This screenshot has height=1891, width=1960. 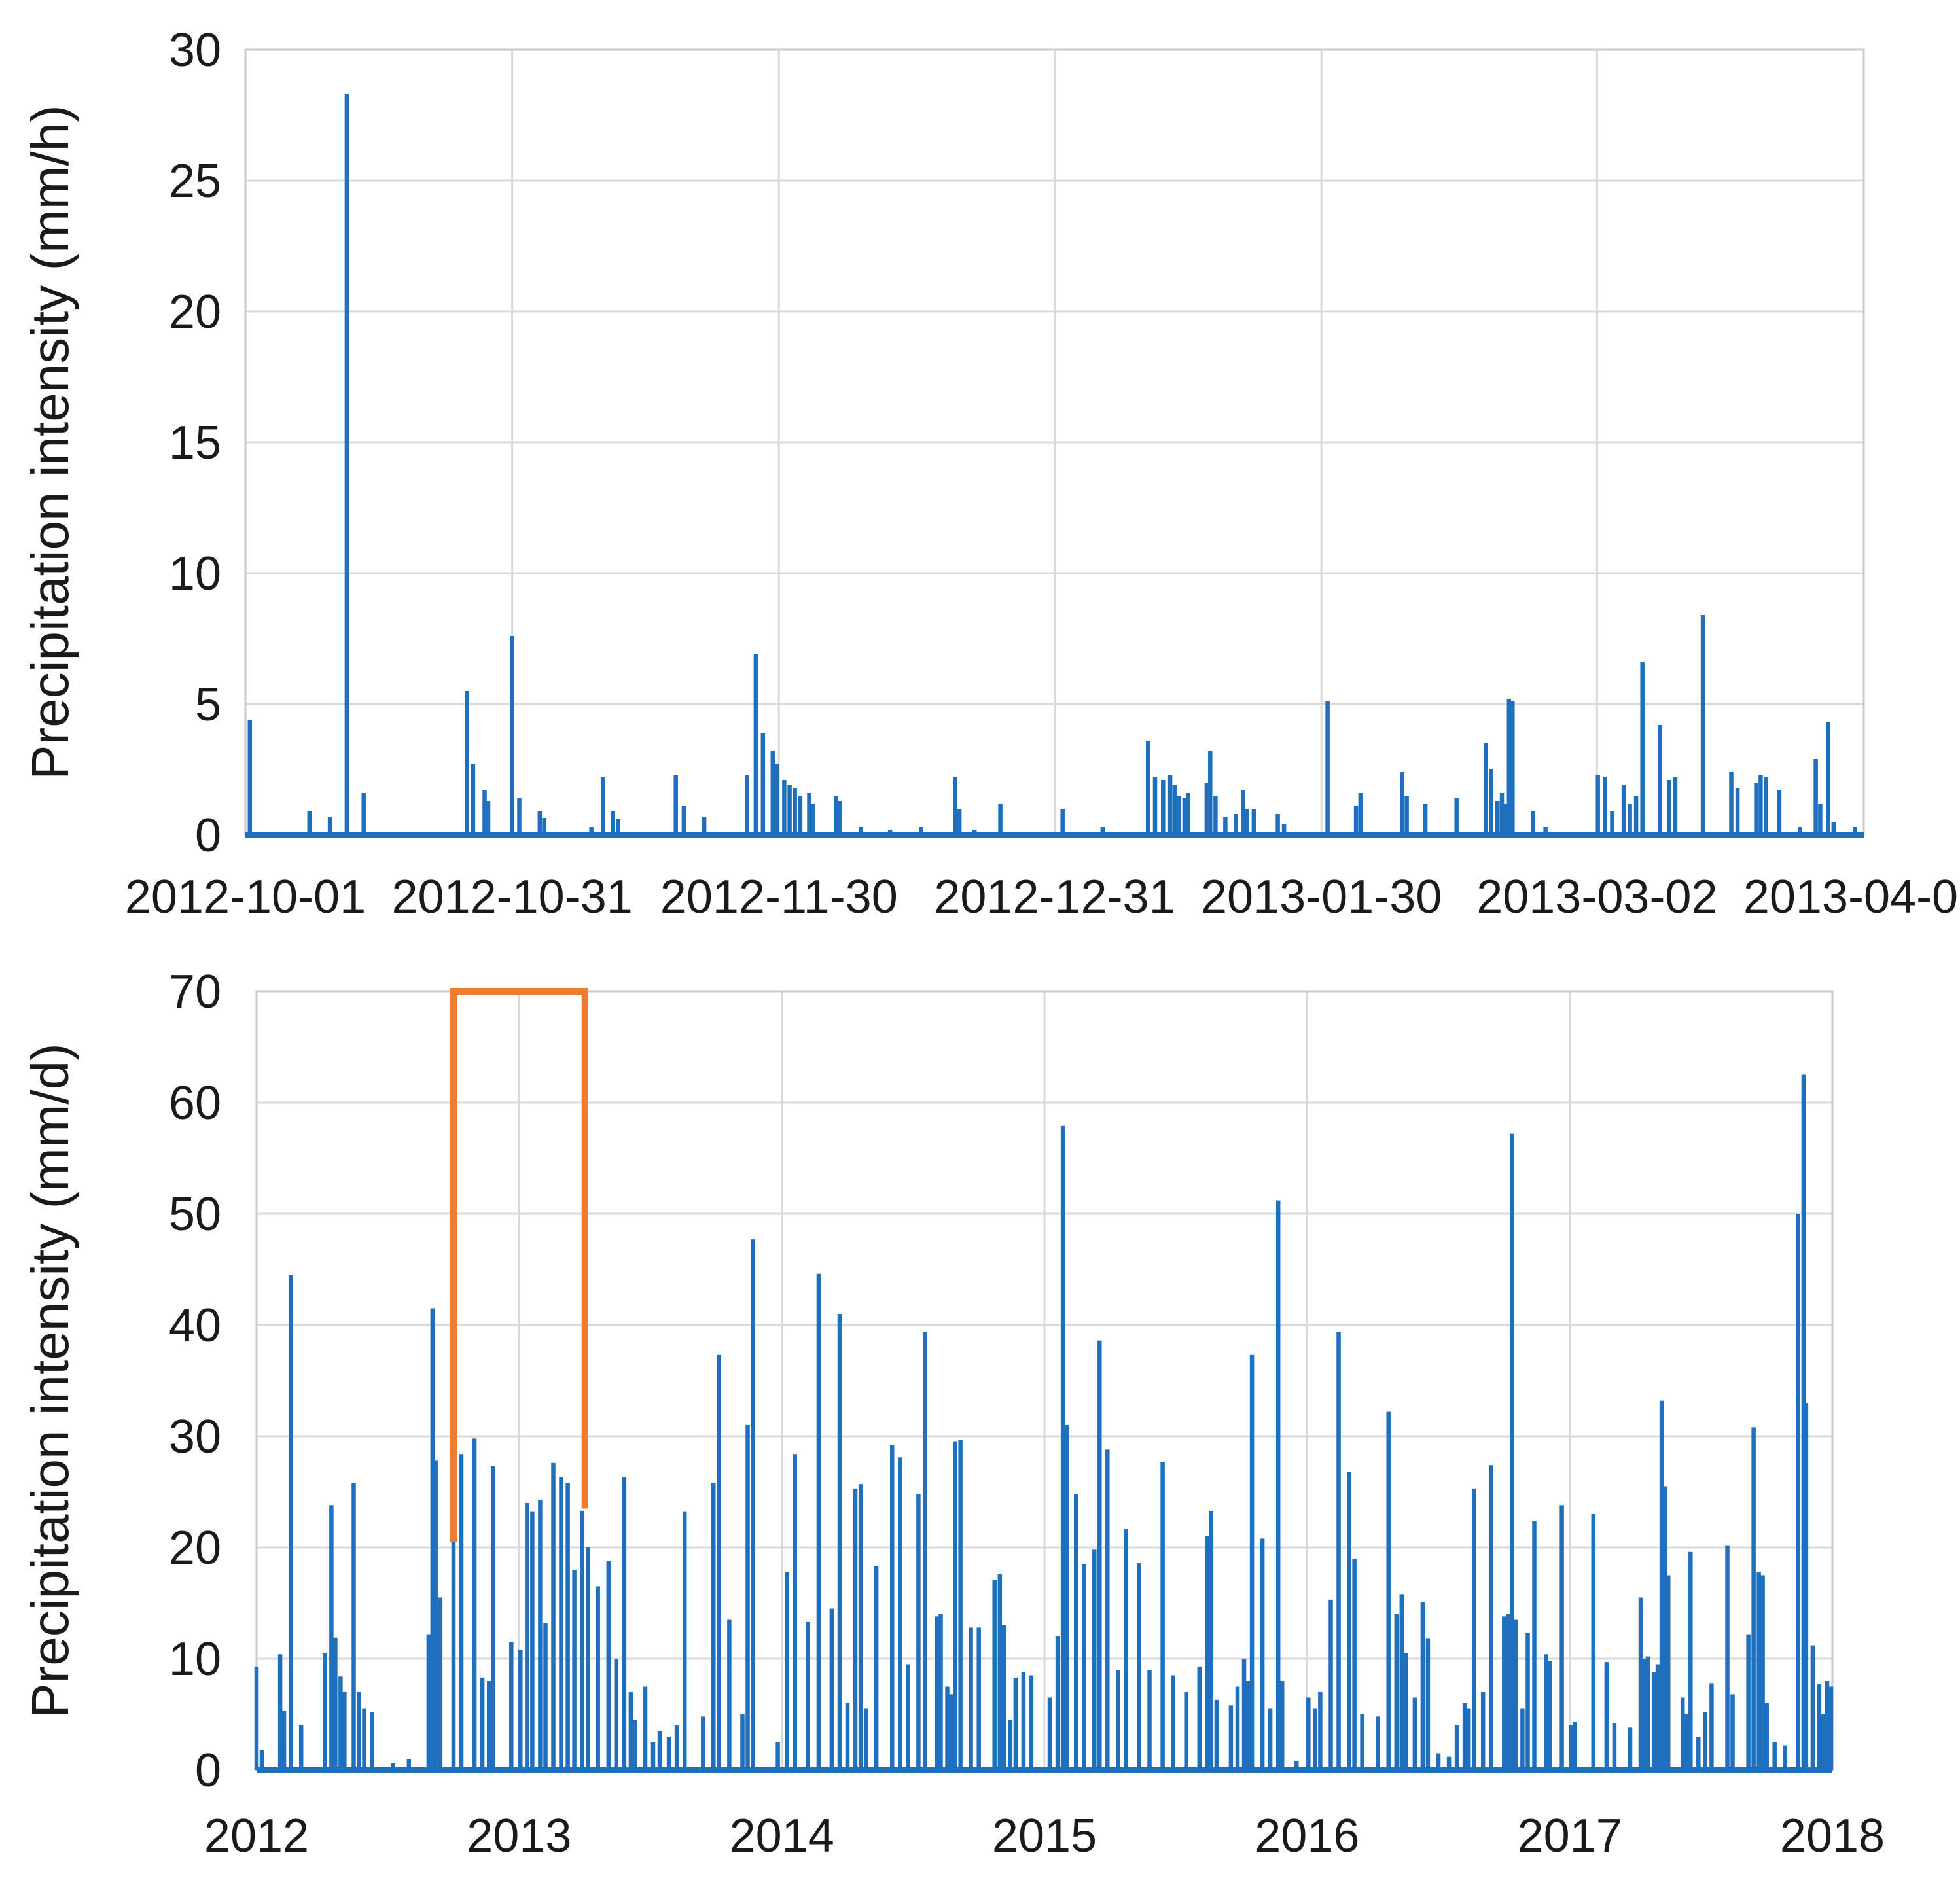 I want to click on x-tick-label: 2014, so click(x=782, y=1836).